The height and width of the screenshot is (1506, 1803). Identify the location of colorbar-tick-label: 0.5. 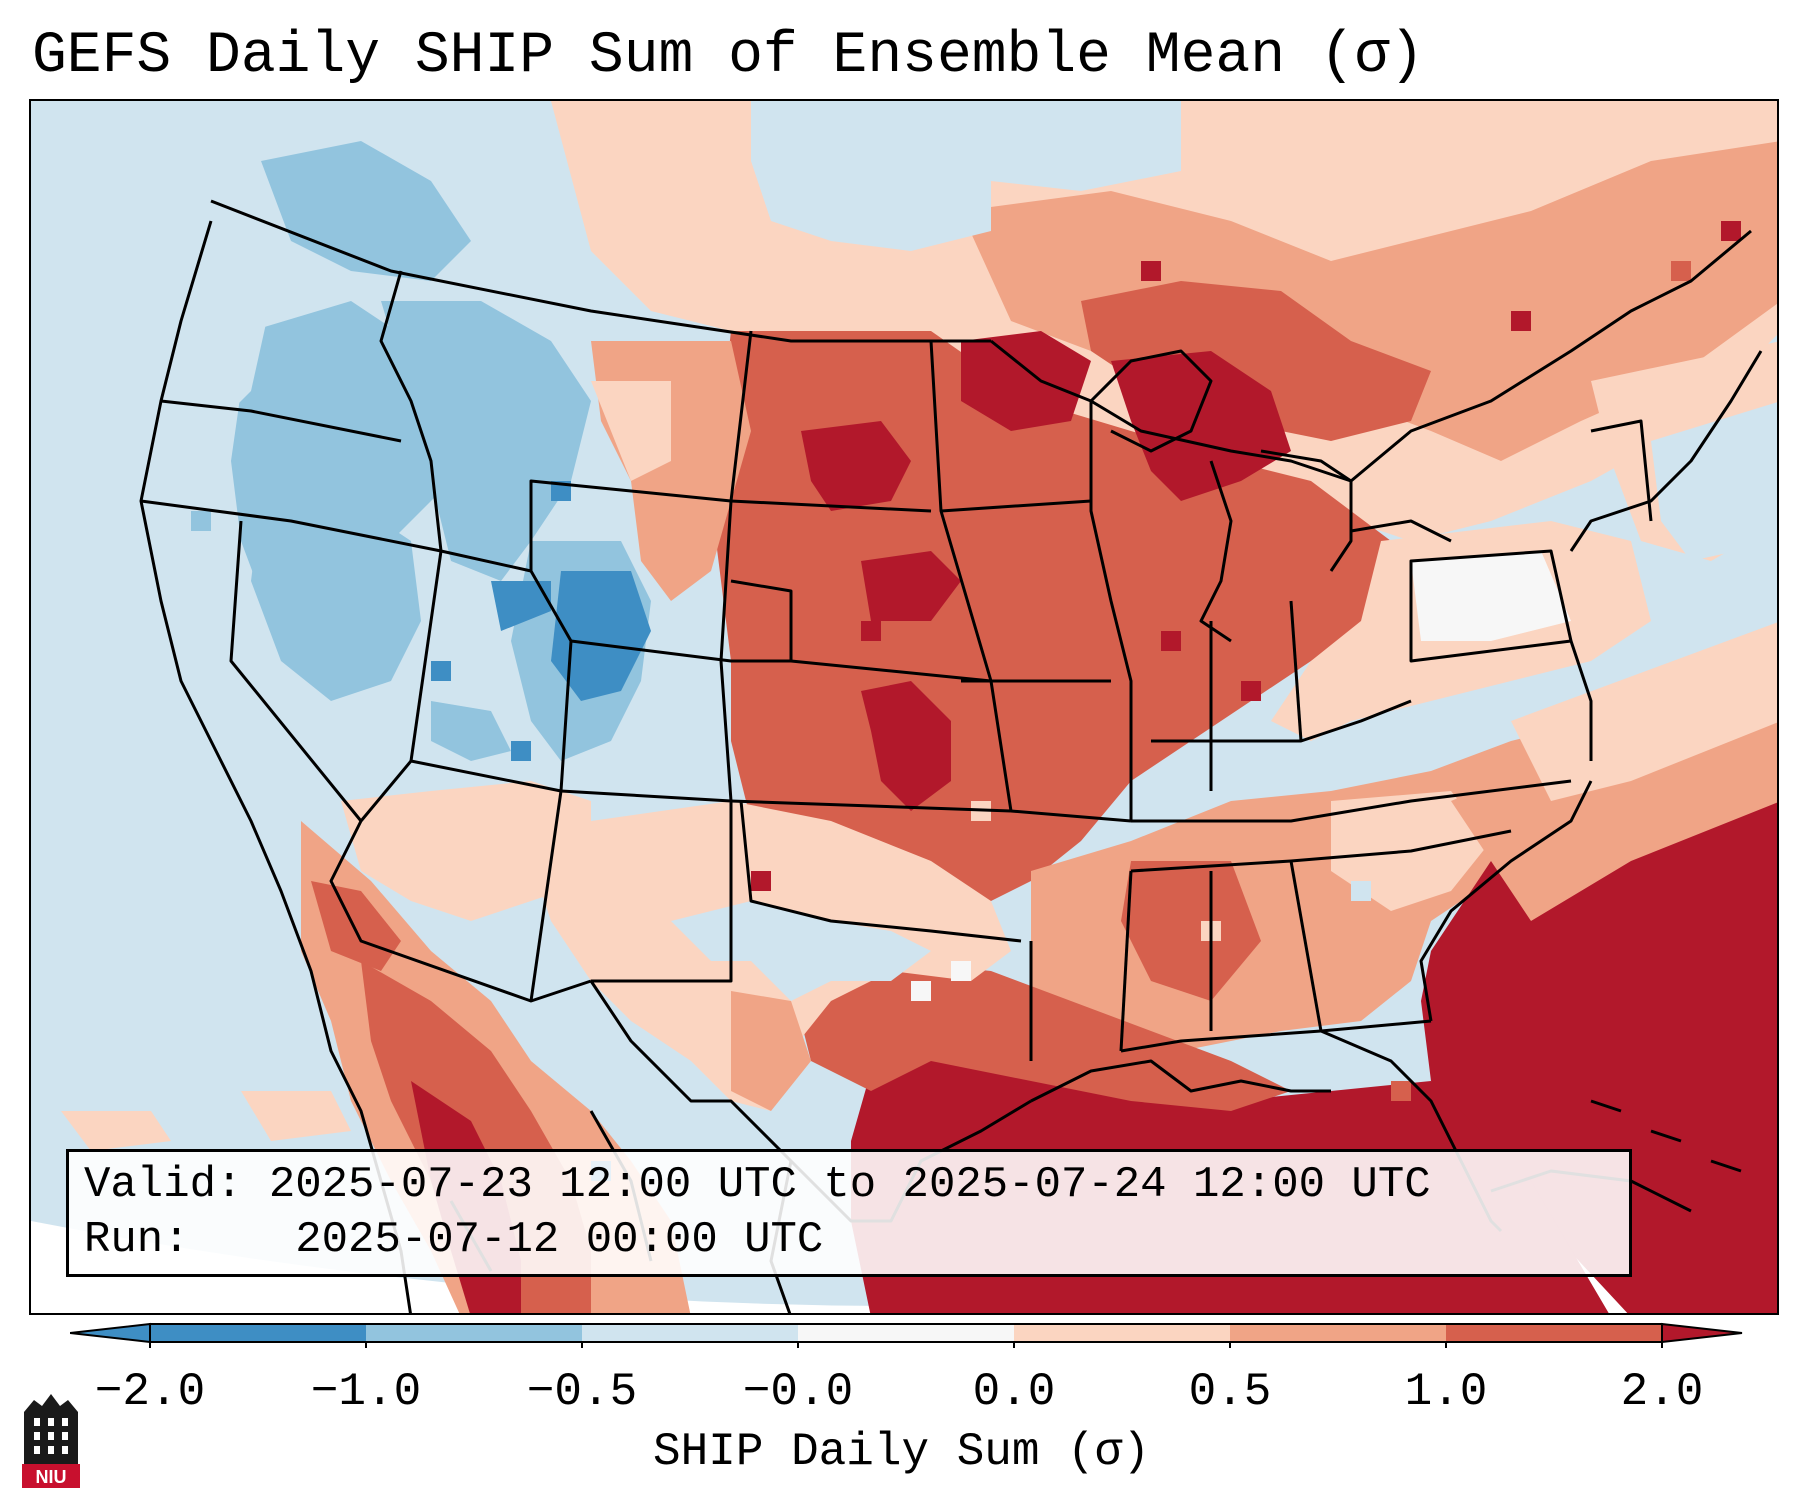
(1230, 1392).